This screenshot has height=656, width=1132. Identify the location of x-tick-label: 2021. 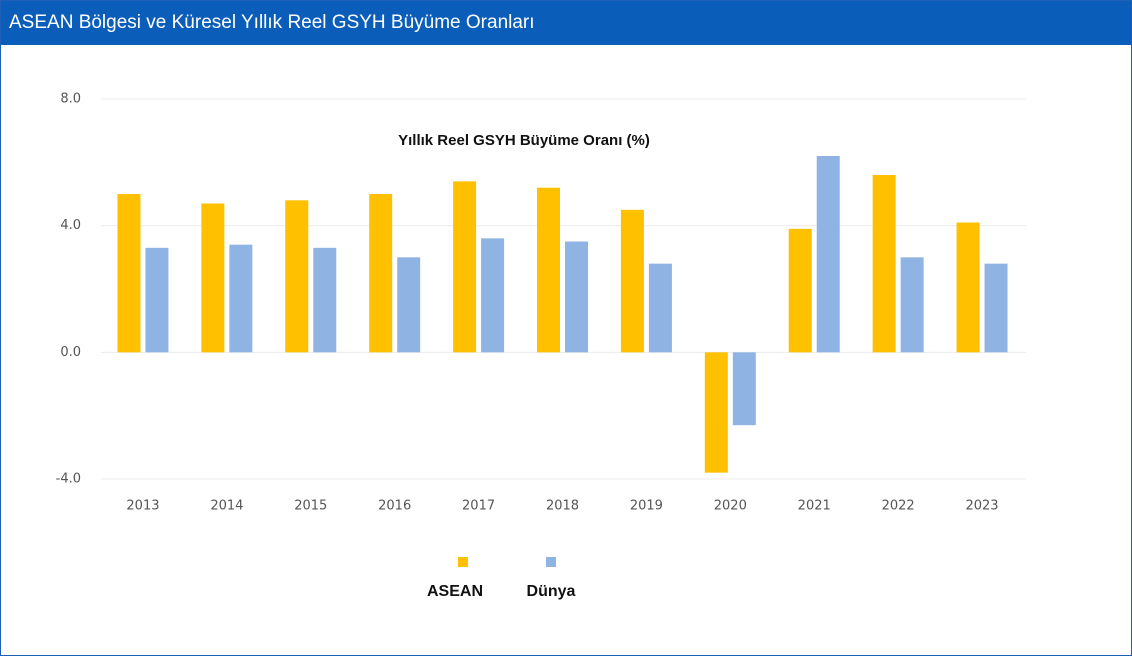
(814, 506).